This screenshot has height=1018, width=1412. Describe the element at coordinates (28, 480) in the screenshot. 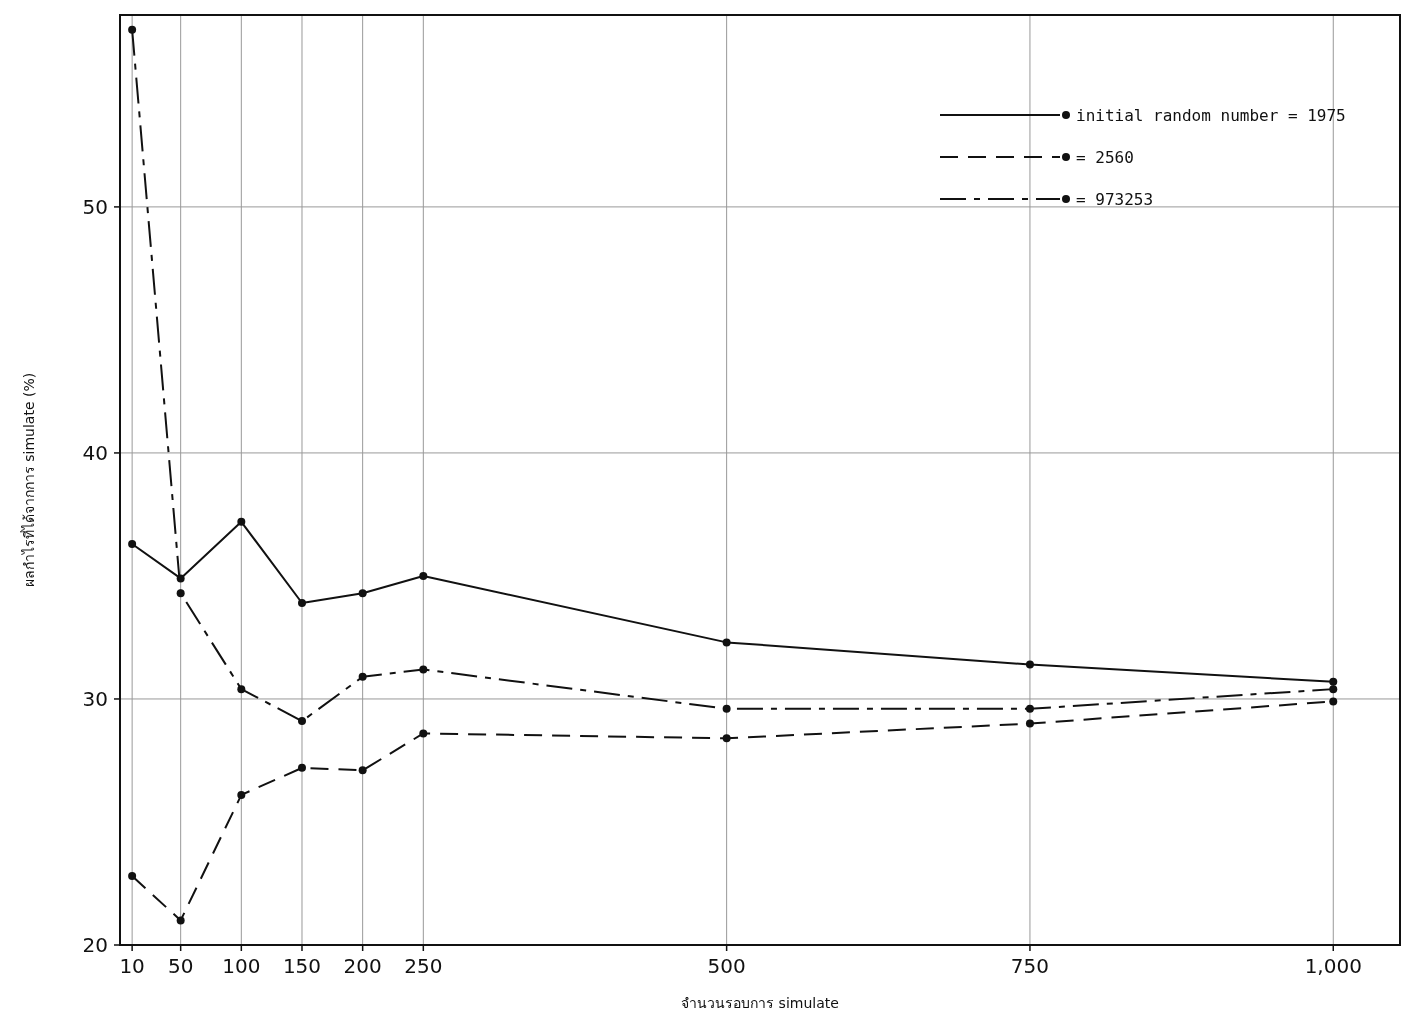

I see `y-axis-title: ผลกำไรที่ได้จากการ simulate (%)` at that location.